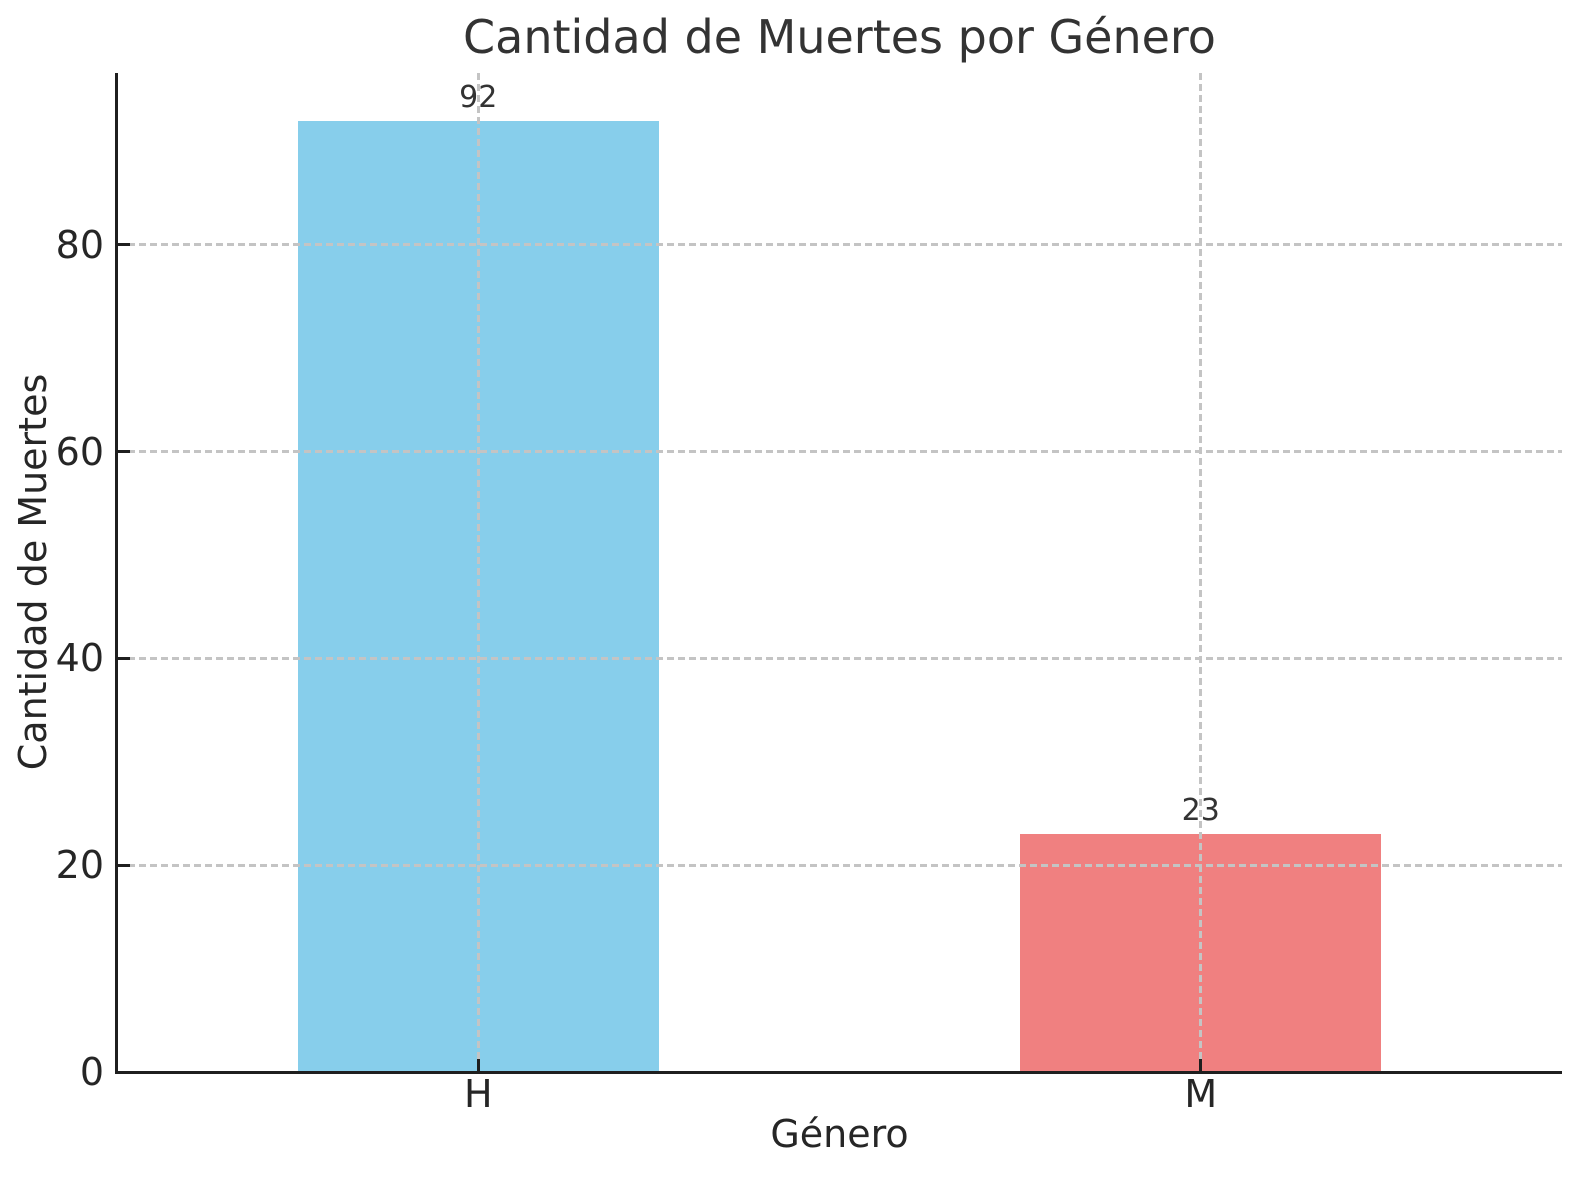 The width and height of the screenshot is (1580, 1180). I want to click on x-tick-mark-H, so click(478, 1065).